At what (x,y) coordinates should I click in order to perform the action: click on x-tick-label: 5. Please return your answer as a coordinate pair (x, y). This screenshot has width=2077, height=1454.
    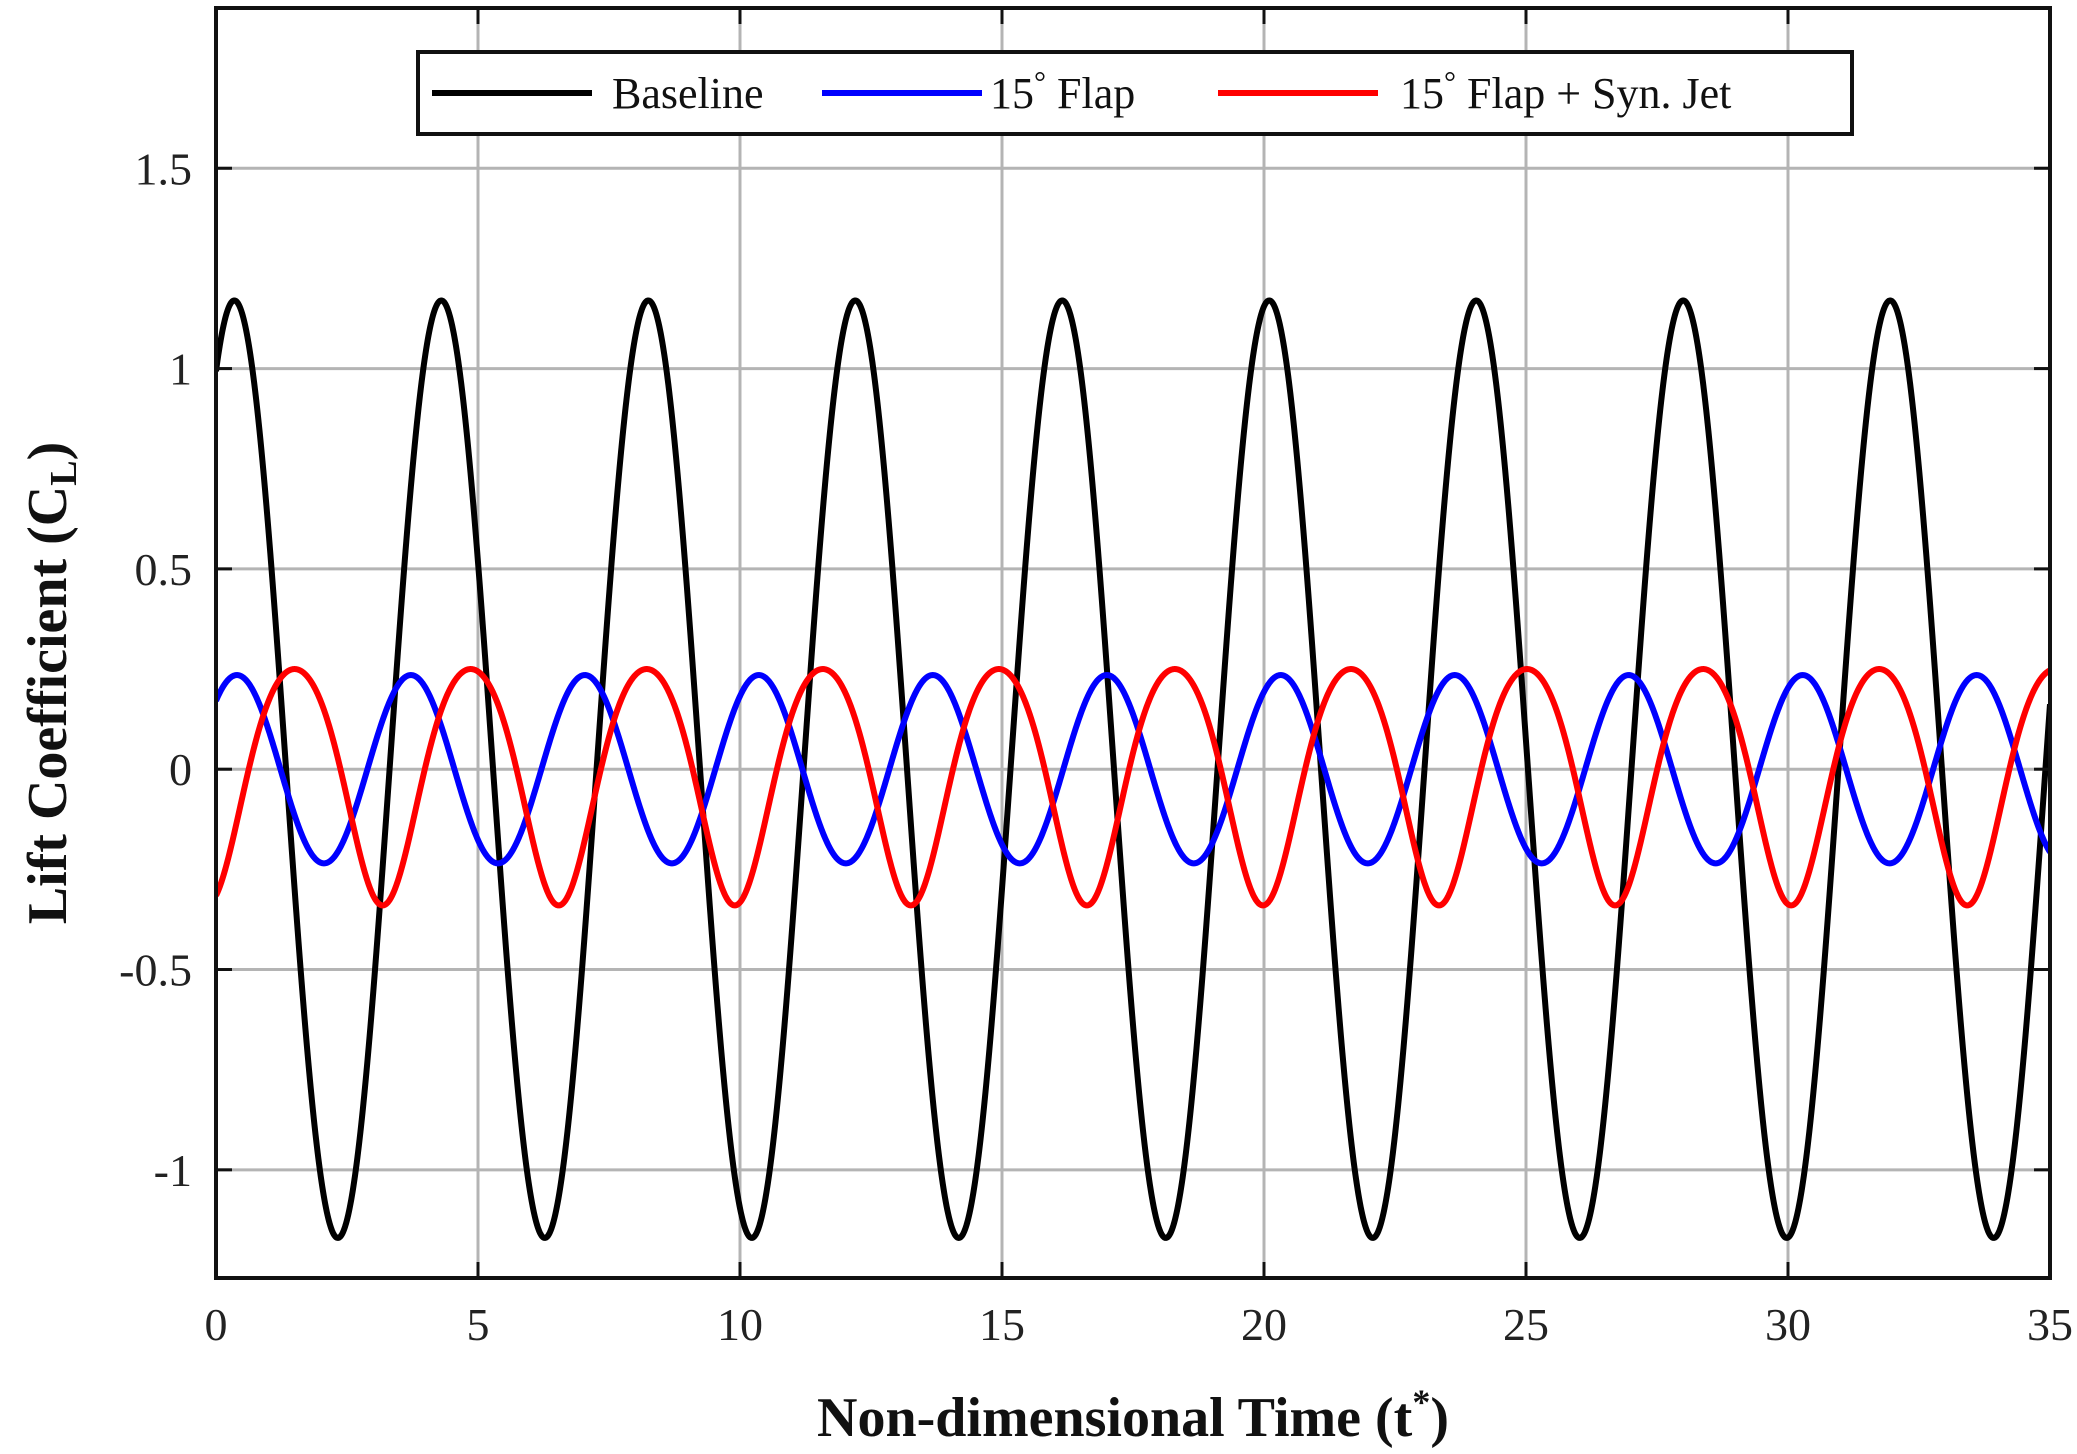
    Looking at the image, I should click on (478, 1324).